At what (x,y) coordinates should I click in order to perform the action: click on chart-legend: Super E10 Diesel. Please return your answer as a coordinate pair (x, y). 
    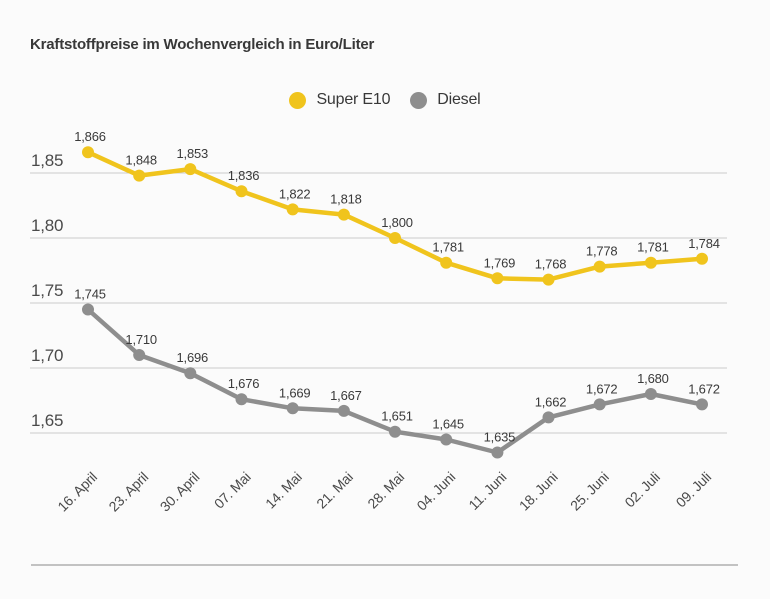
    Looking at the image, I should click on (385, 100).